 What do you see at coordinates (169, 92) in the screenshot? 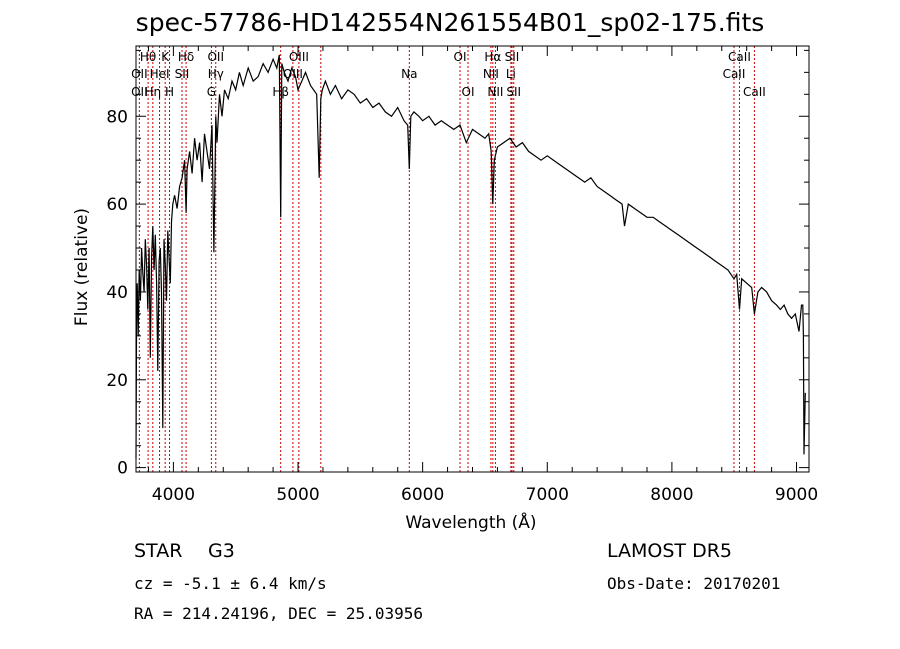
I see `line-label: H` at bounding box center [169, 92].